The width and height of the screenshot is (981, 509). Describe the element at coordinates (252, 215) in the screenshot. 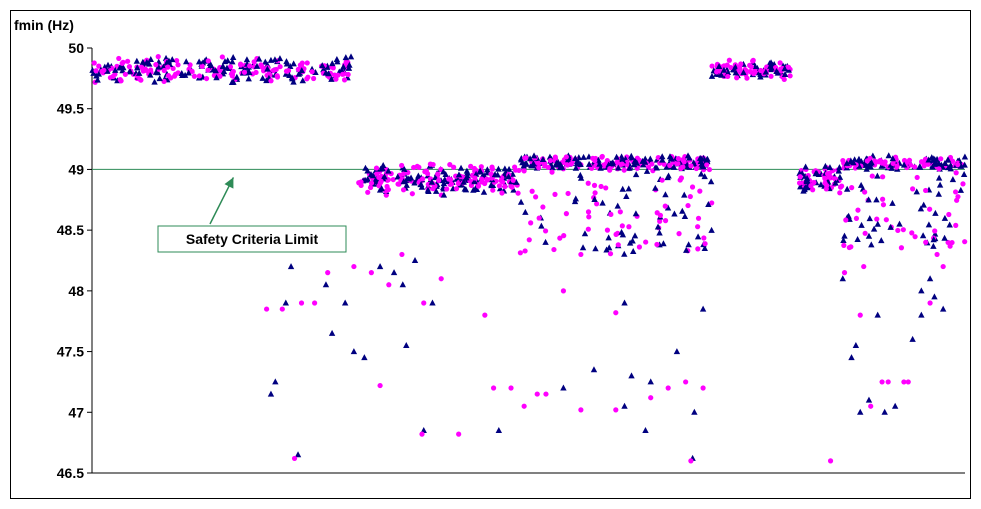

I see `annotation-layer: Safety Criteria Limit` at that location.